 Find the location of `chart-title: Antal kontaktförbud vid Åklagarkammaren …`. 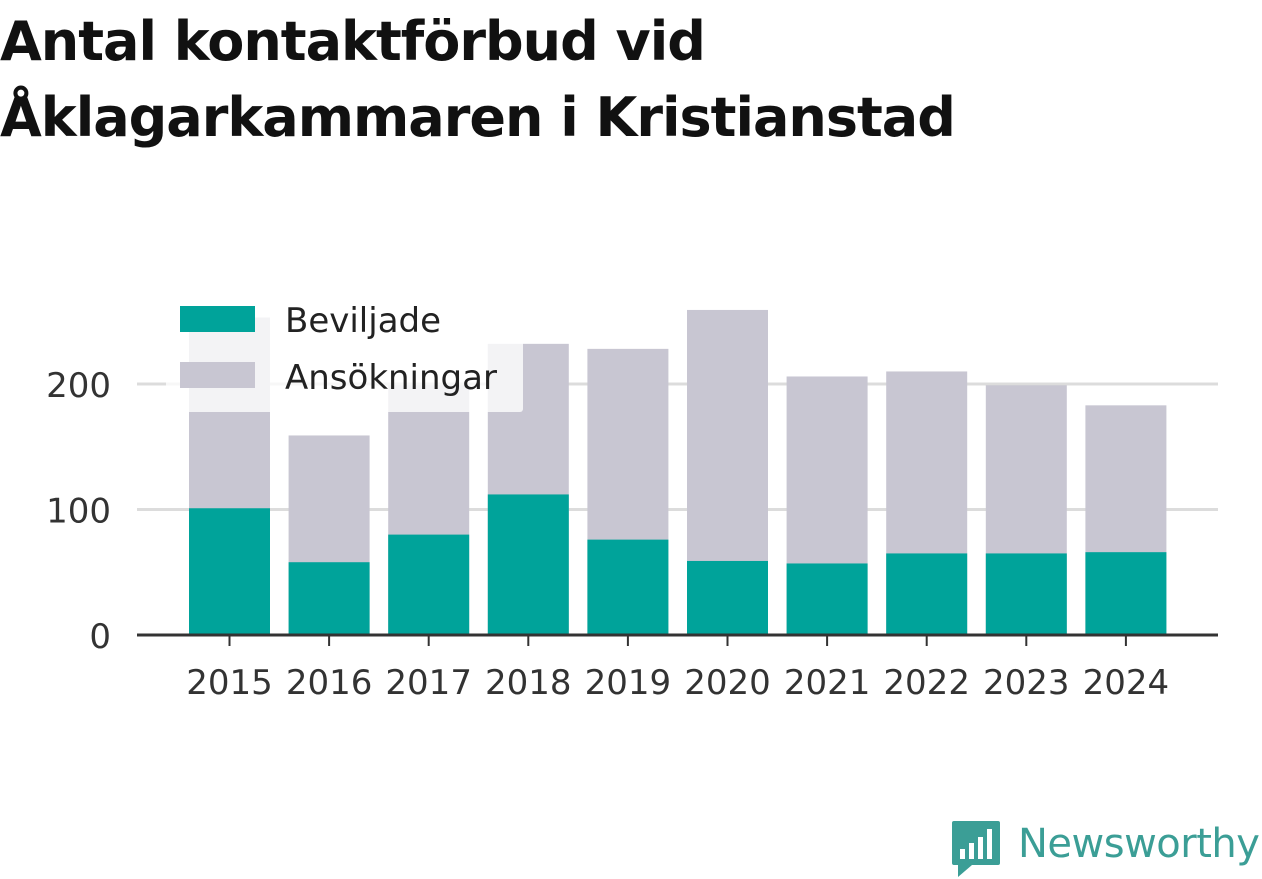

chart-title: Antal kontaktförbud vid Åklagarkammaren … is located at coordinates (478, 79).